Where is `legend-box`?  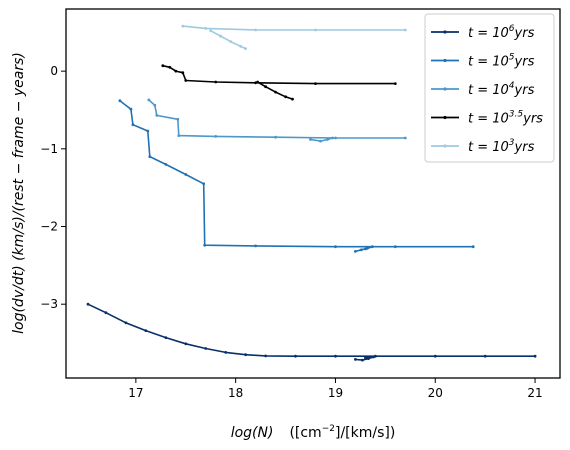 legend-box is located at coordinates (489, 88).